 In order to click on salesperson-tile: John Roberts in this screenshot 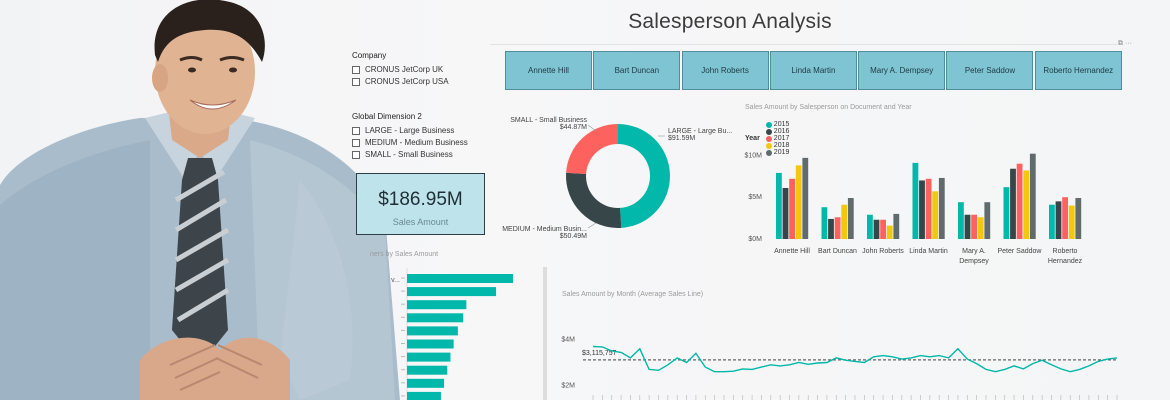, I will do `click(725, 70)`.